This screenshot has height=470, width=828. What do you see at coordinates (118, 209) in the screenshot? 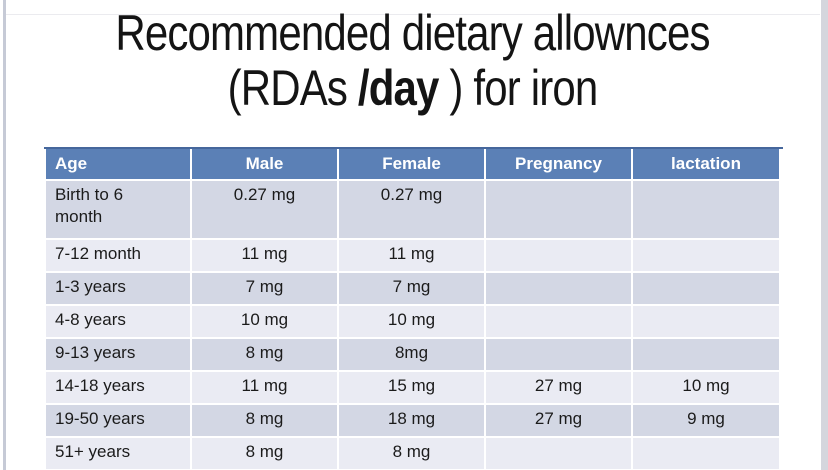
I see `cell-age: Birth to 6 month` at bounding box center [118, 209].